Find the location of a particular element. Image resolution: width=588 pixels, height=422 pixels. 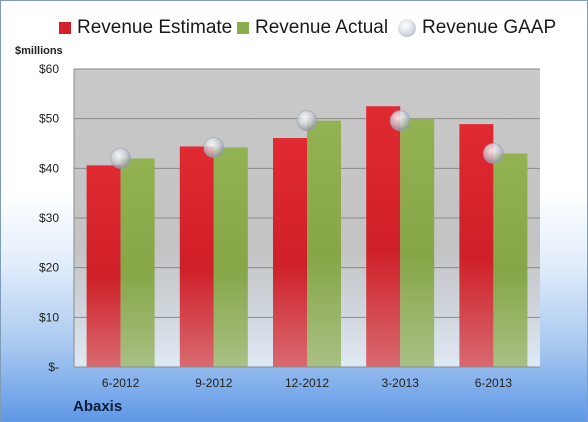

y-tick-label: $10 is located at coordinates (49, 317).